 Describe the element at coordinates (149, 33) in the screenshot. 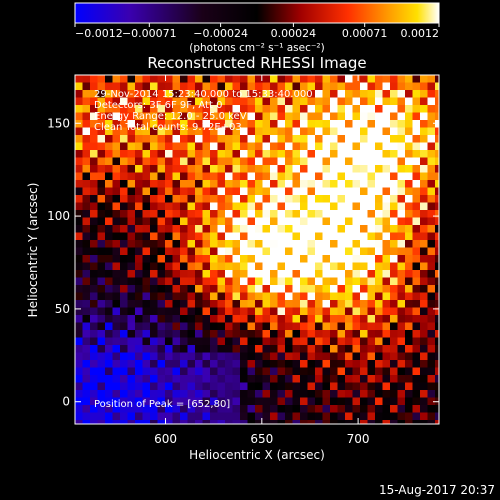

I see `colorbar-tick-label: −0.00071` at that location.